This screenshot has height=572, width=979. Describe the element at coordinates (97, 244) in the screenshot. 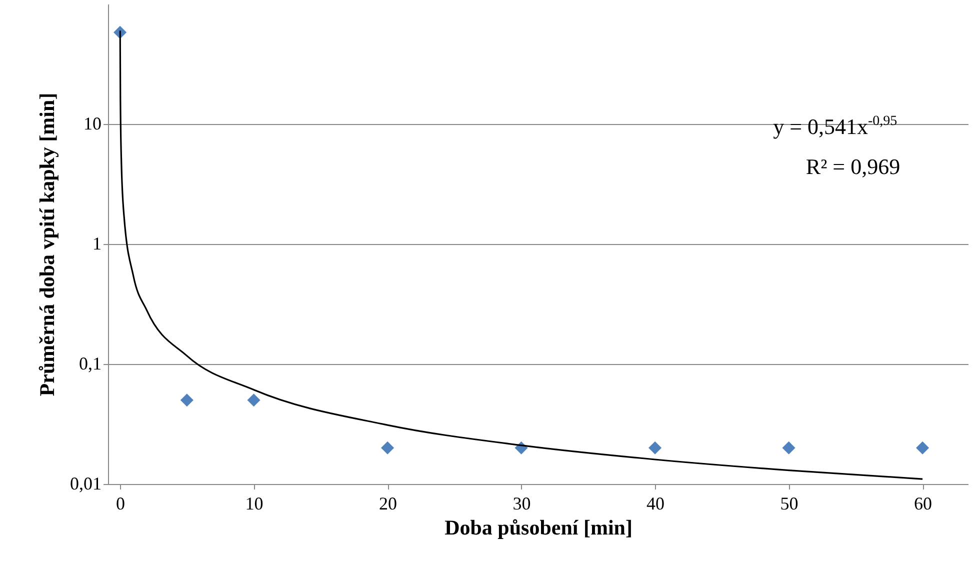

I see `y-tick-label: 1` at that location.